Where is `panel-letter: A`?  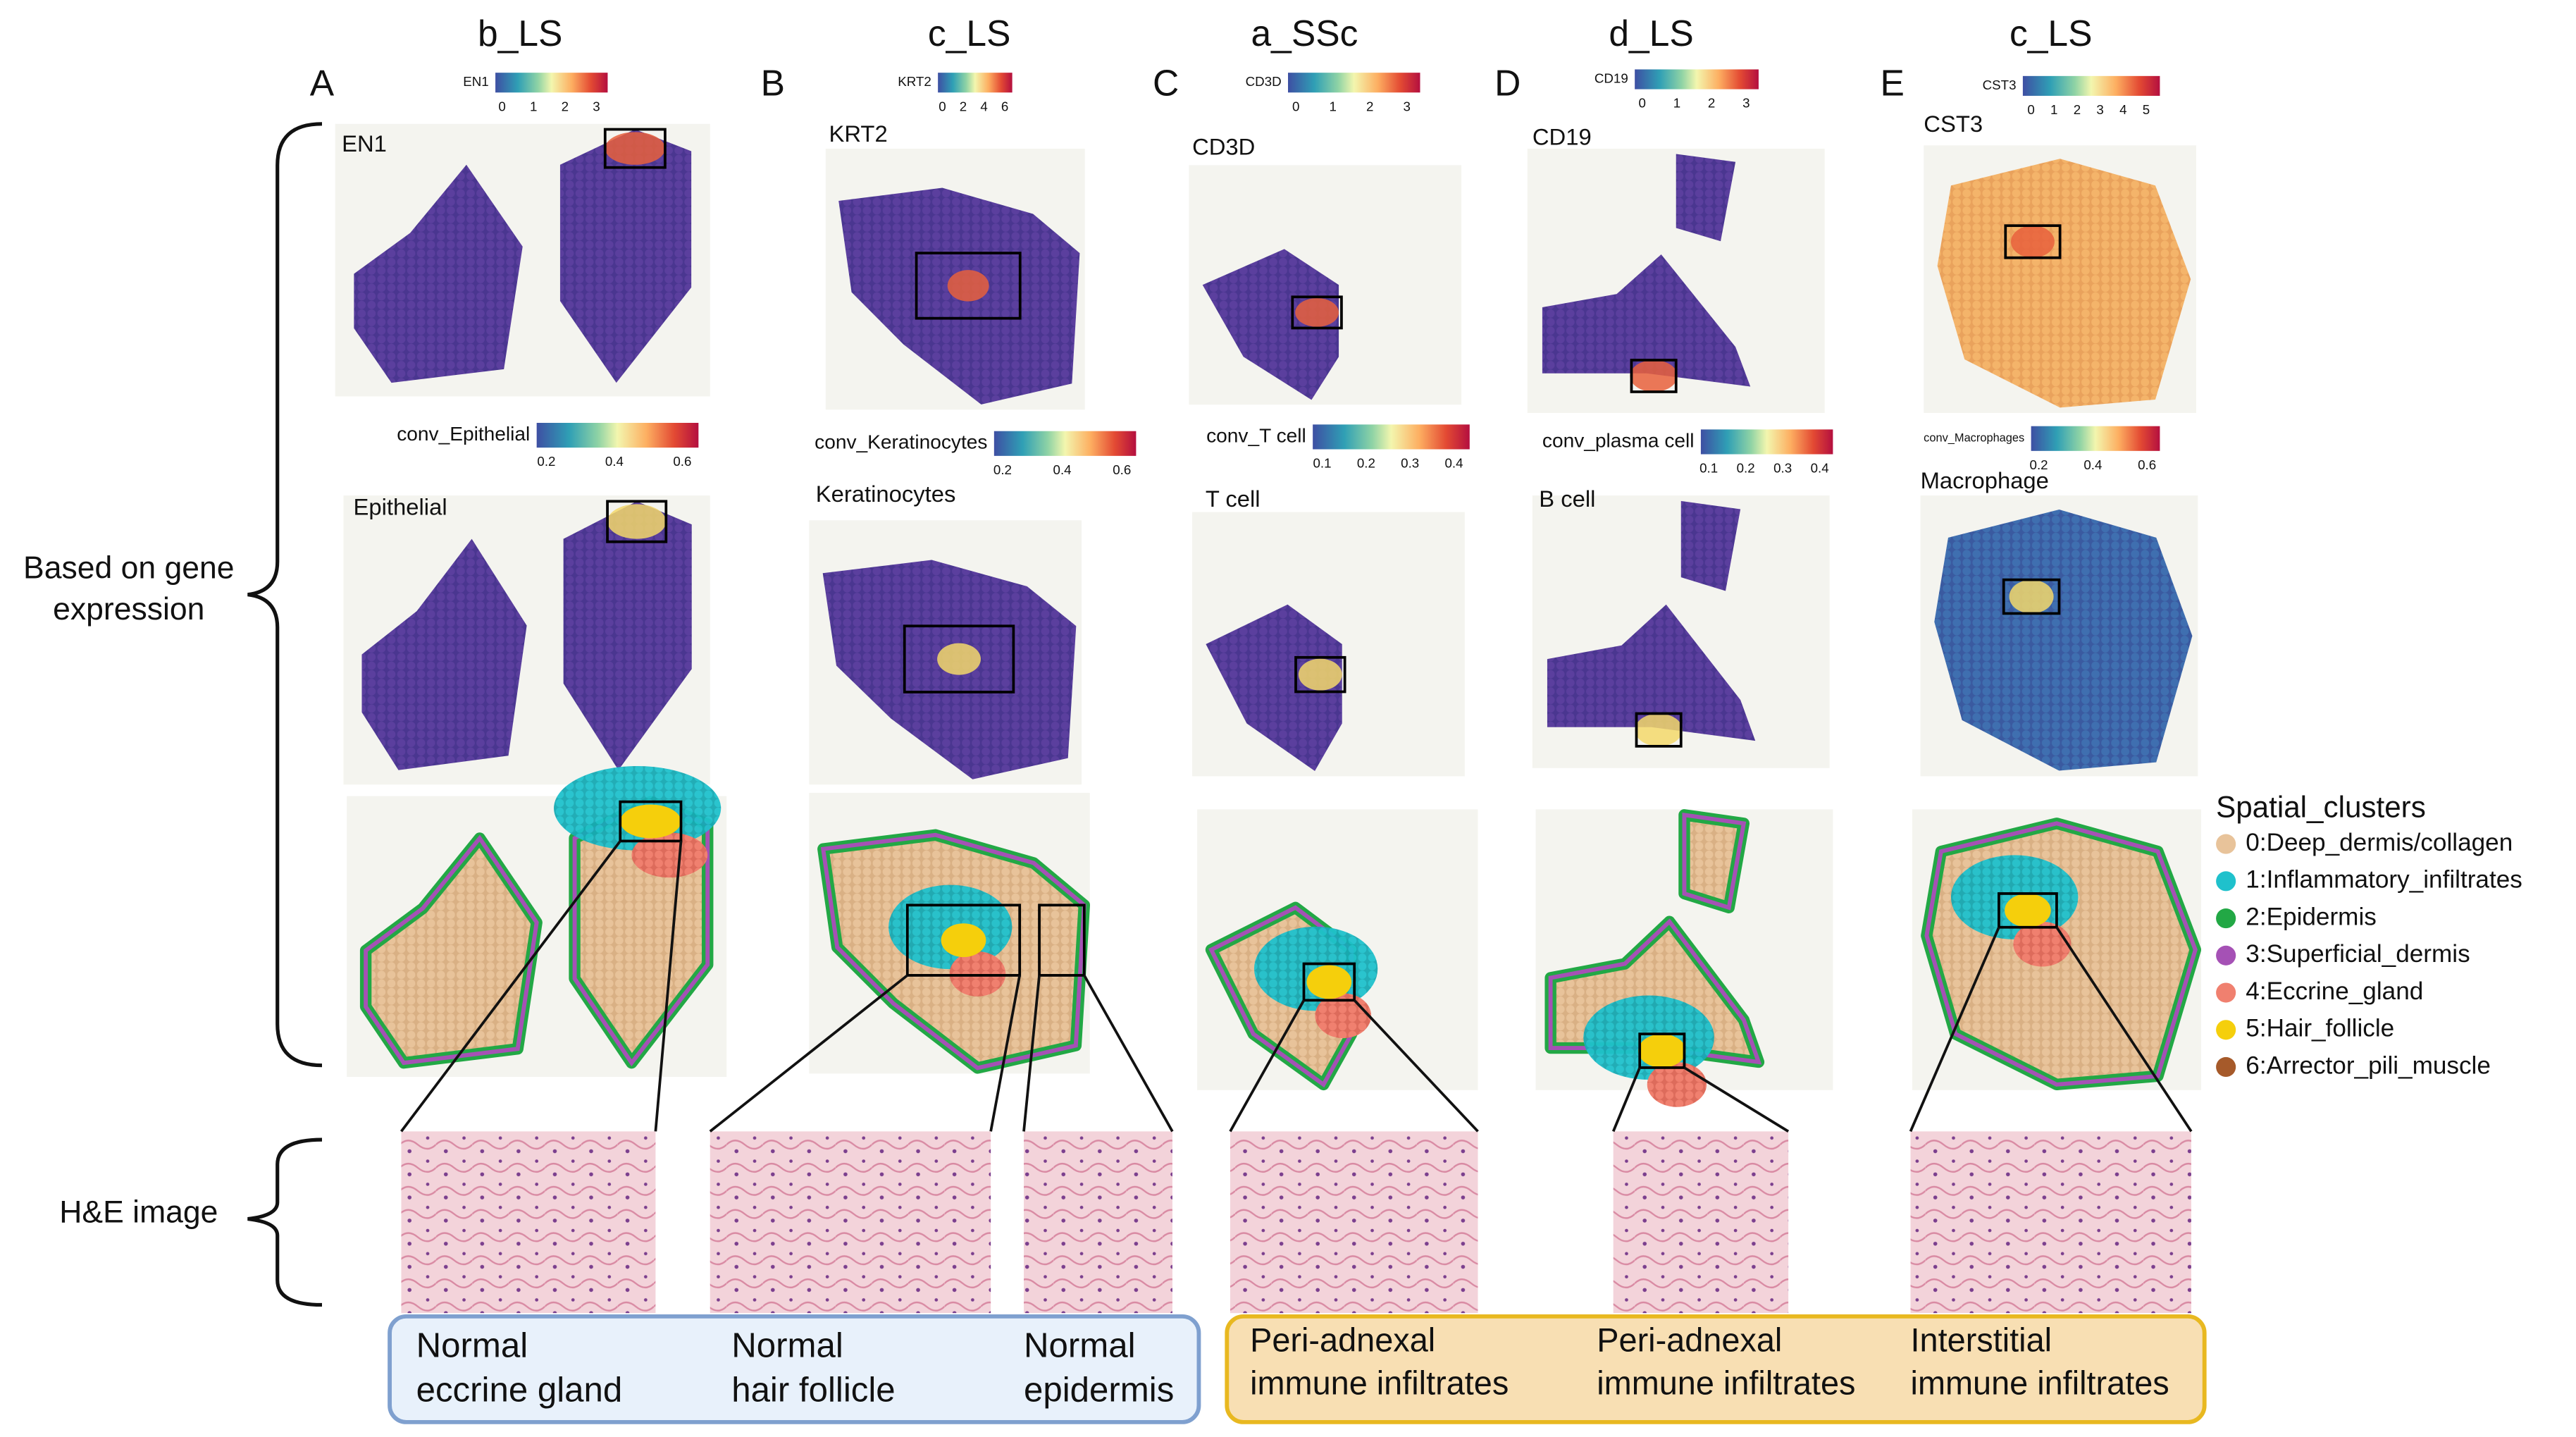 panel-letter: A is located at coordinates (322, 83).